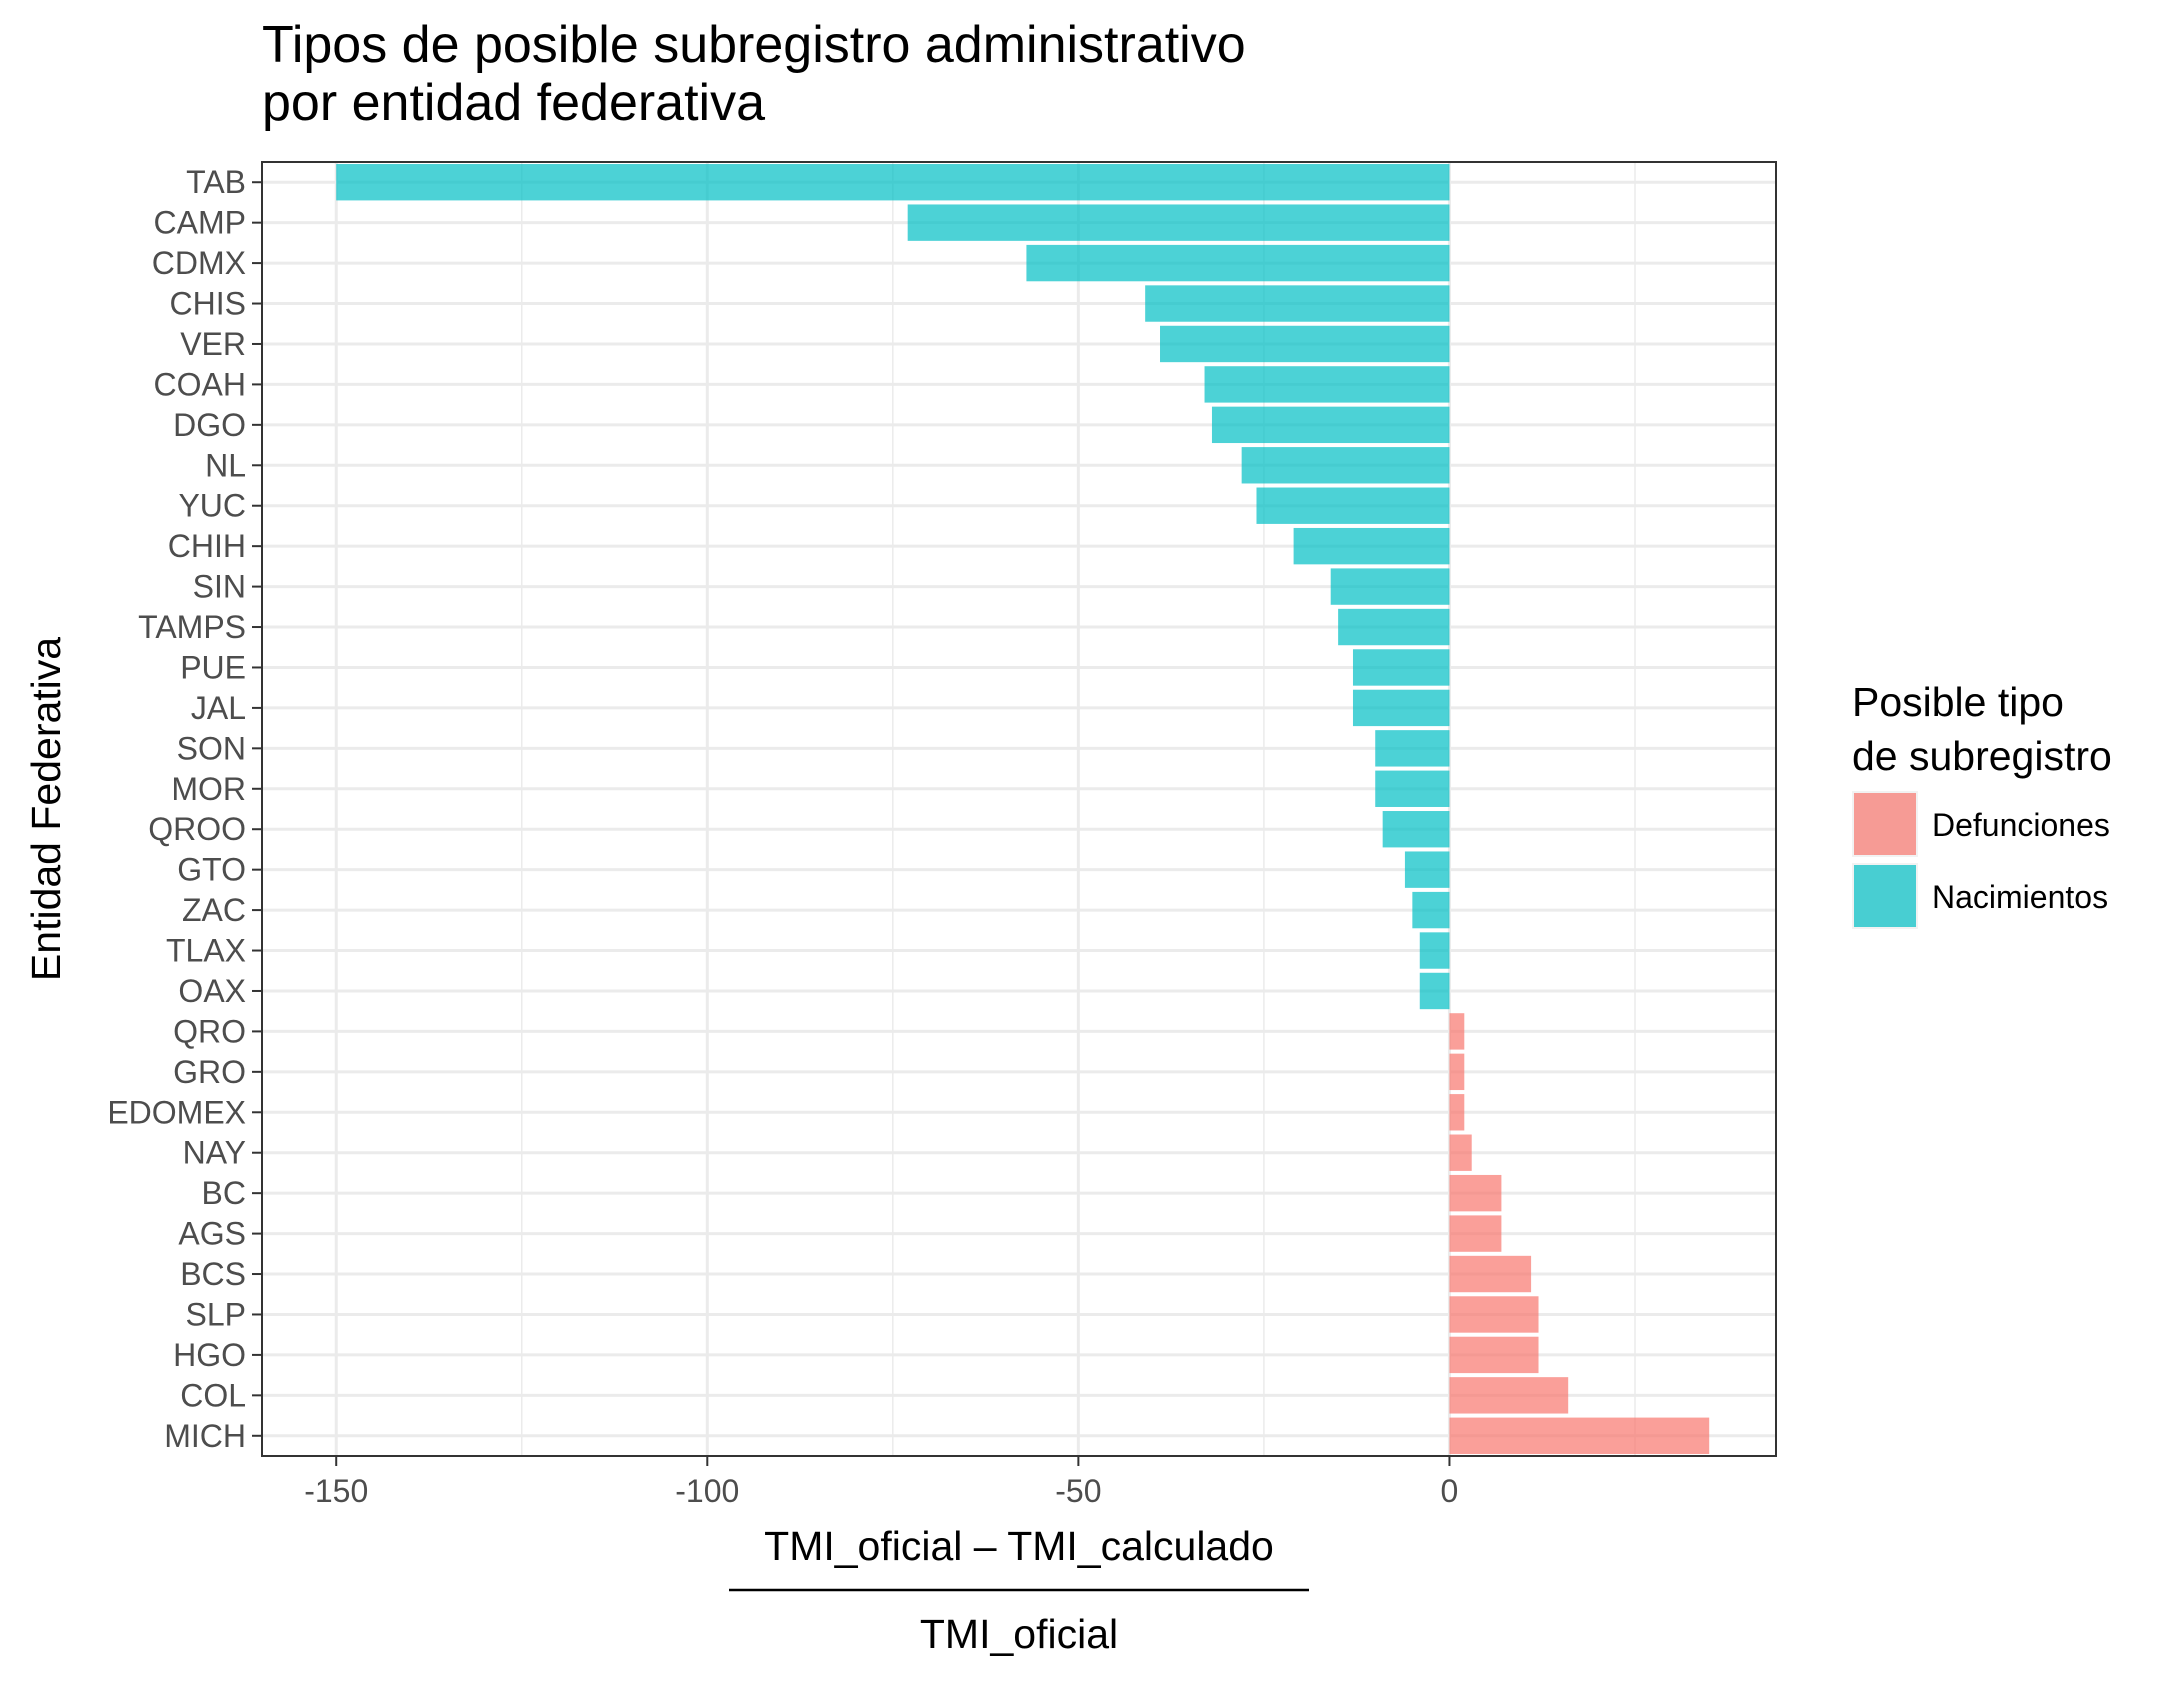  Describe the element at coordinates (200, 384) in the screenshot. I see `y-tick-label: COAH` at that location.